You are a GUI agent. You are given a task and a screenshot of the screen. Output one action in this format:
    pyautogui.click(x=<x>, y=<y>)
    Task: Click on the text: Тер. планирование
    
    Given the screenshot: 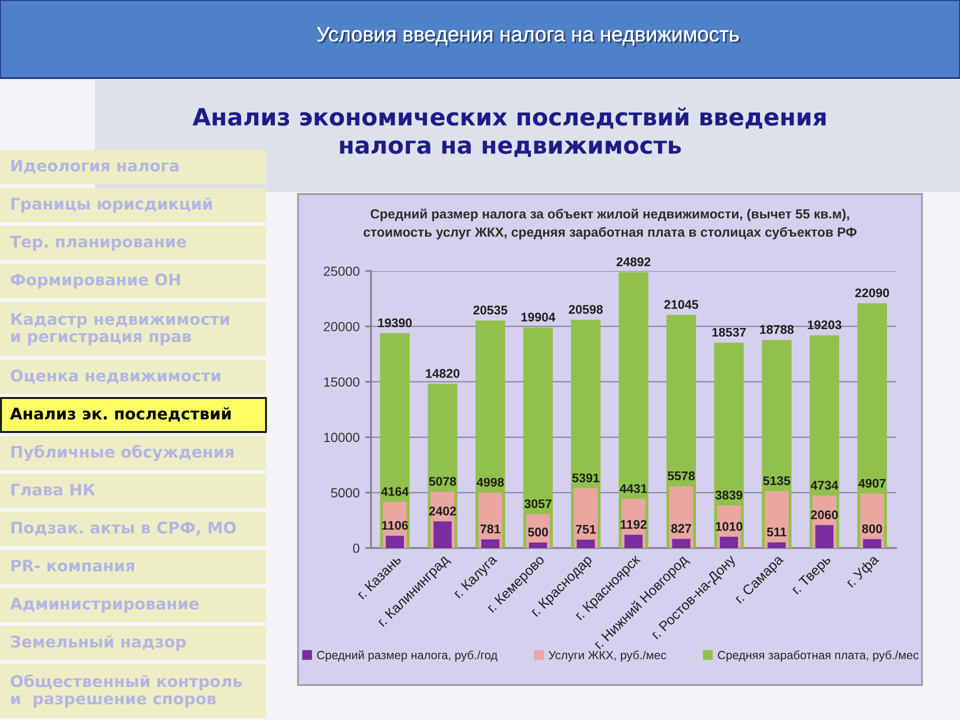 What is the action you would take?
    pyautogui.click(x=98, y=243)
    